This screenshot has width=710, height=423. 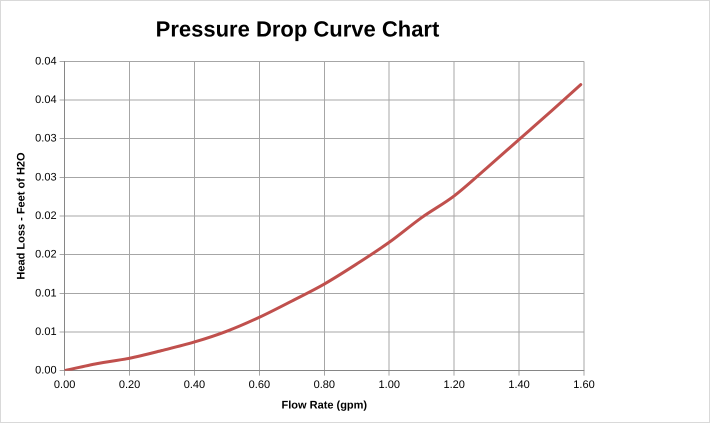 I want to click on x-tick-label: 1.00, so click(x=389, y=385).